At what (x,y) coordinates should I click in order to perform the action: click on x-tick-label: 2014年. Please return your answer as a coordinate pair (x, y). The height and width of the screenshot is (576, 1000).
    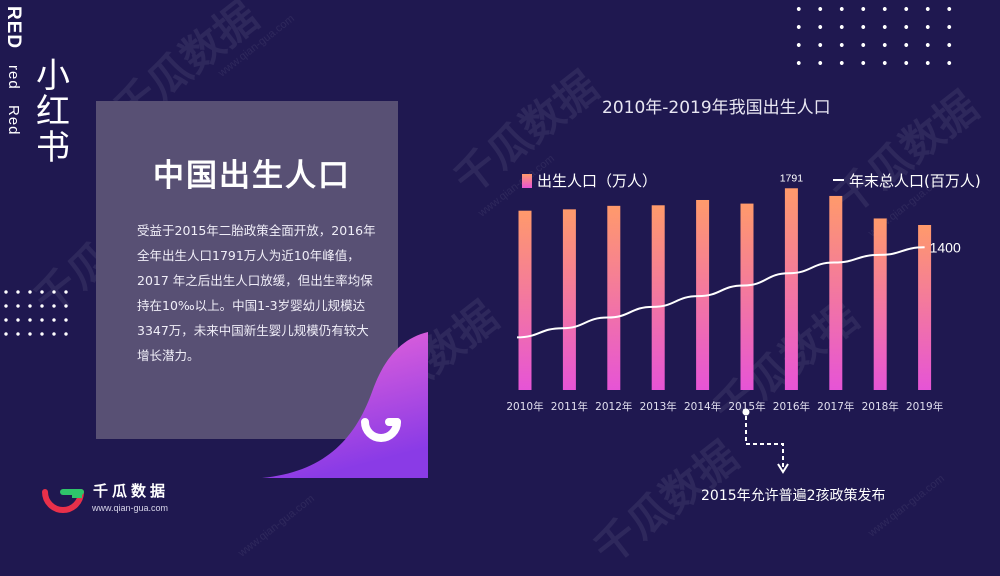
    Looking at the image, I should click on (702, 406).